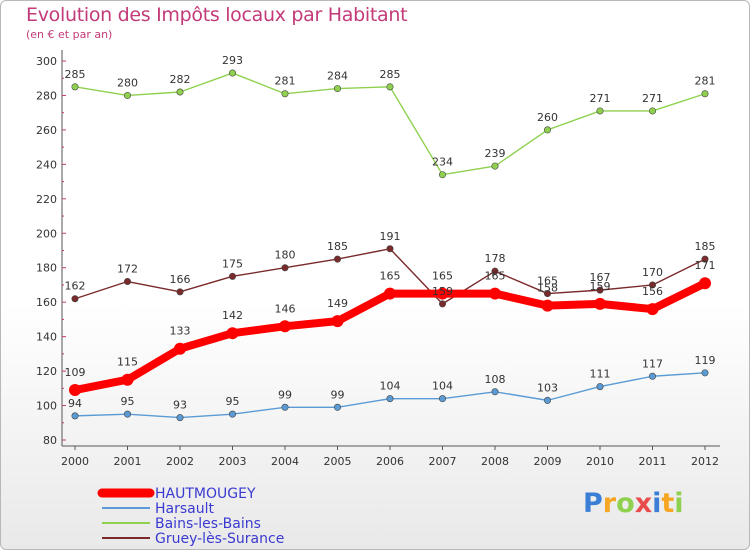 The image size is (750, 550). Describe the element at coordinates (46, 130) in the screenshot. I see `y-tick-label: 260` at that location.